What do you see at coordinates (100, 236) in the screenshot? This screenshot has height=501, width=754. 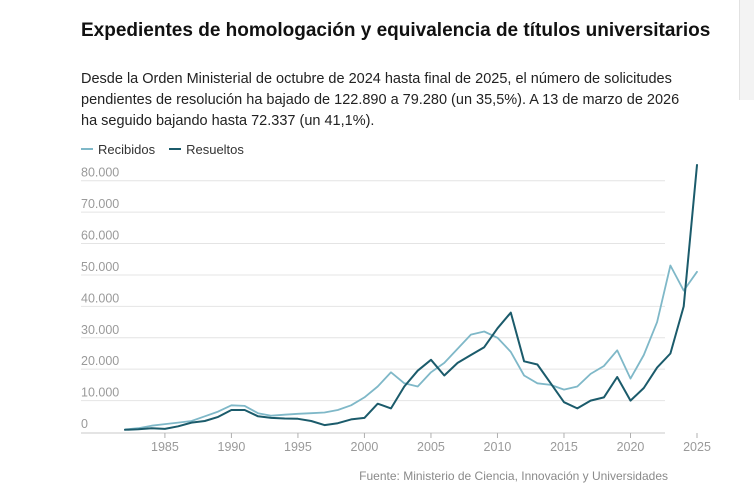 I see `y-tick-label: 60.000` at bounding box center [100, 236].